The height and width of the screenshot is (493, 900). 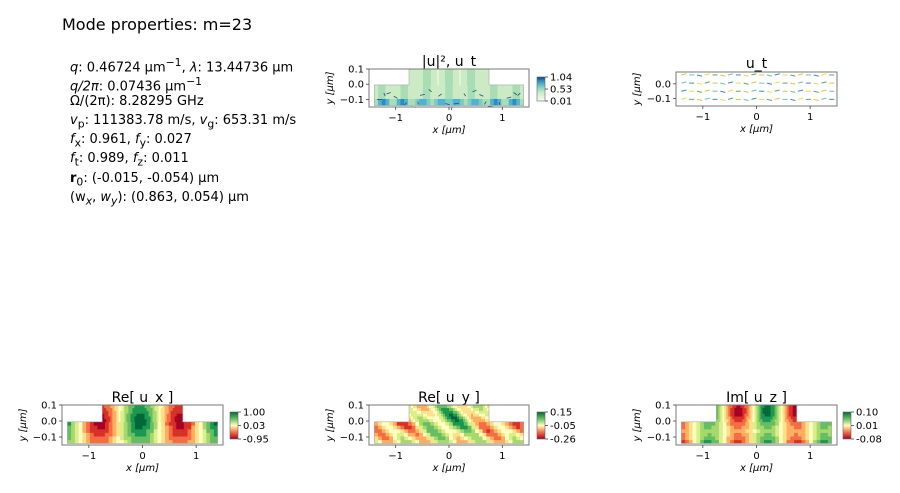 What do you see at coordinates (561, 413) in the screenshot?
I see `colorbar-tick-label: 0.15` at bounding box center [561, 413].